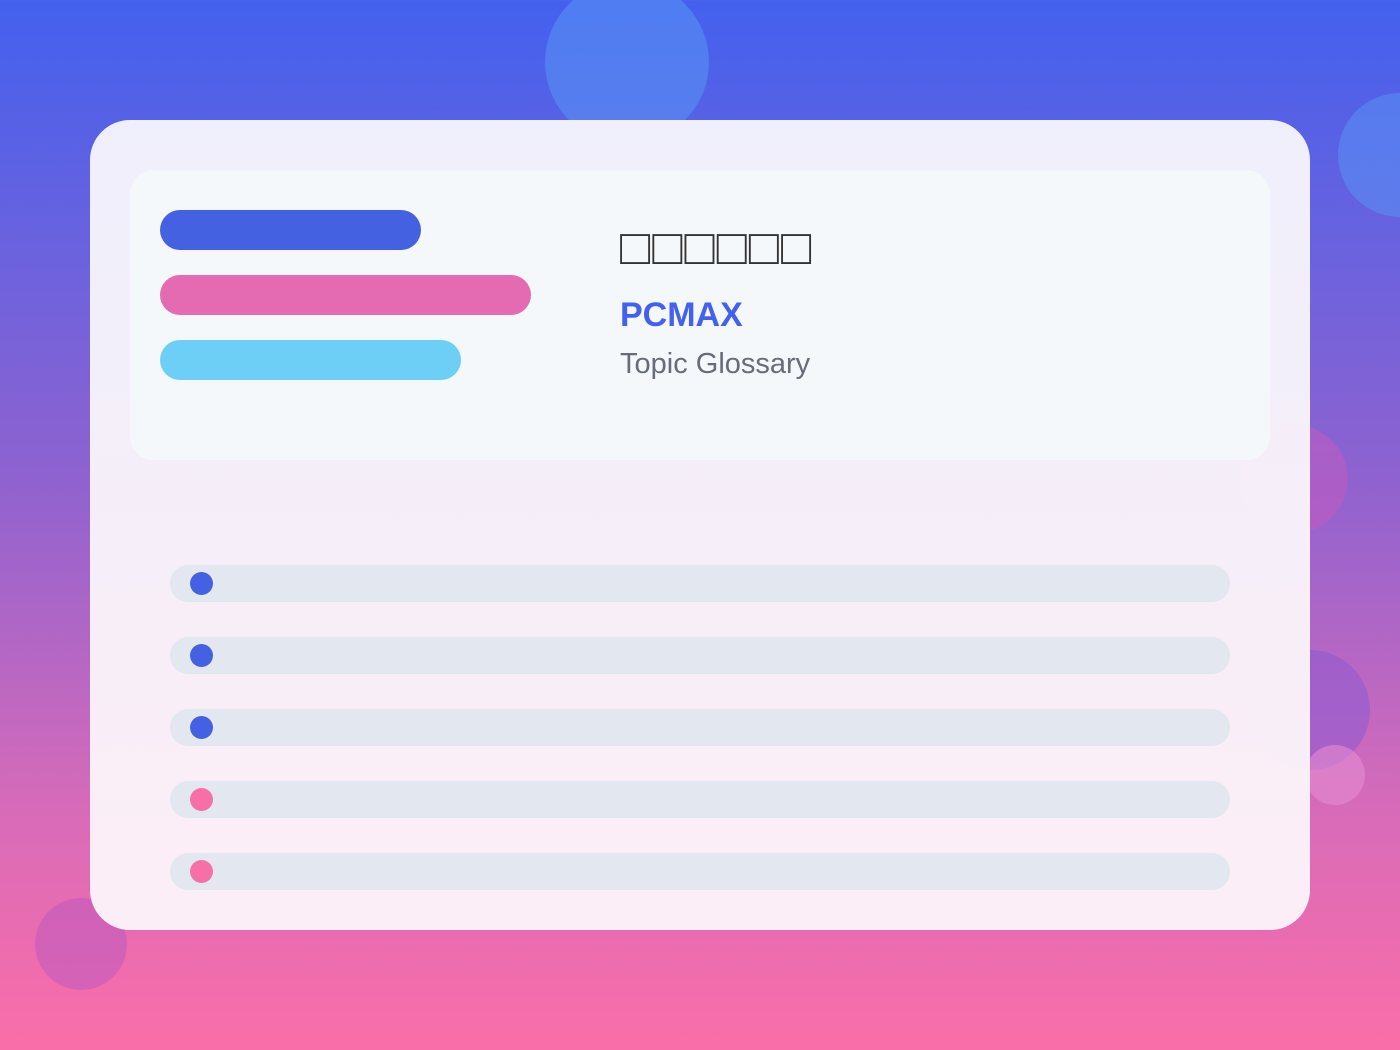 The image size is (1400, 1050). What do you see at coordinates (310, 360) in the screenshot?
I see `cyan-bar` at bounding box center [310, 360].